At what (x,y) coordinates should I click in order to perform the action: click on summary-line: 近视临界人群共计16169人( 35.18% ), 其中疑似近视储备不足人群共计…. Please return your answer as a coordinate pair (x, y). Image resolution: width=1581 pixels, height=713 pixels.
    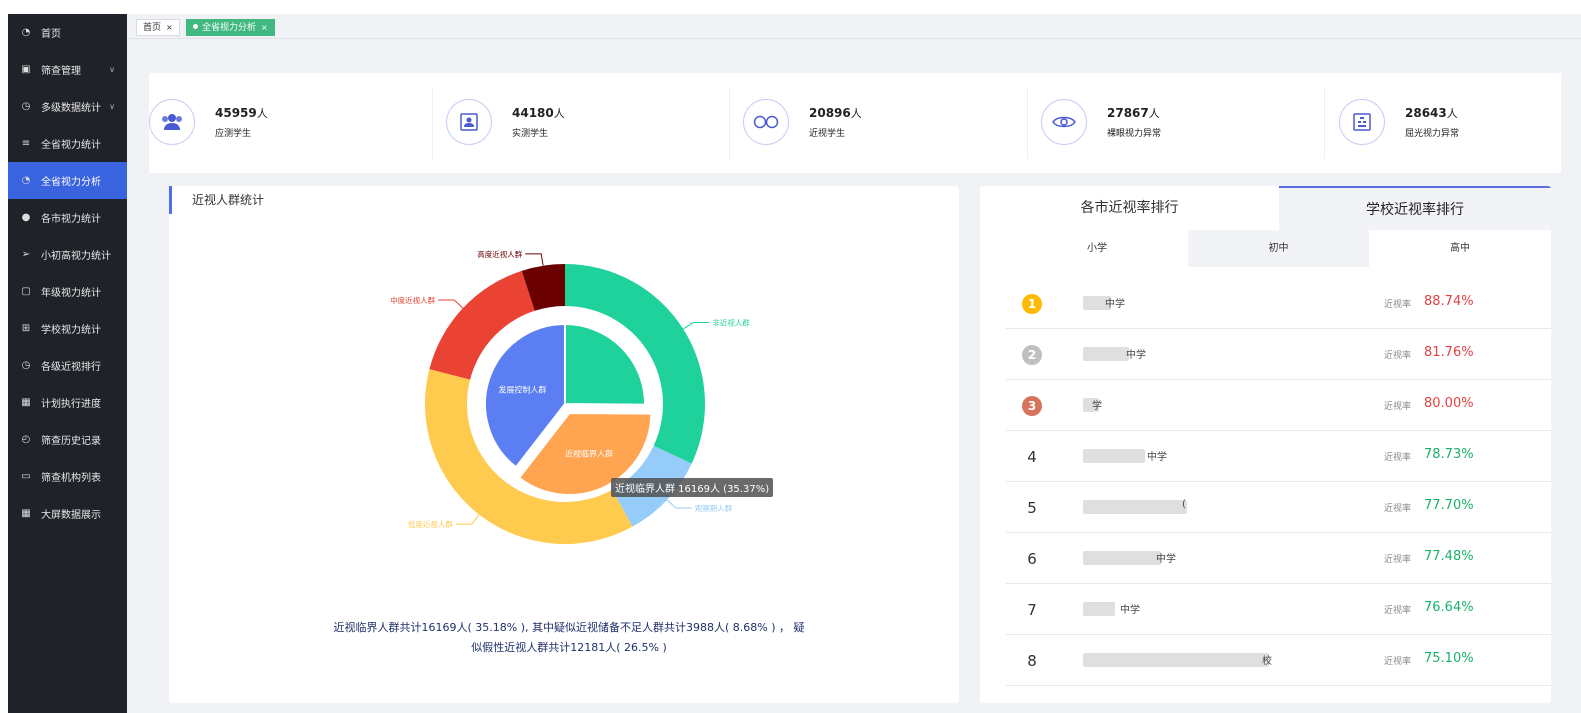
    Looking at the image, I should click on (569, 627).